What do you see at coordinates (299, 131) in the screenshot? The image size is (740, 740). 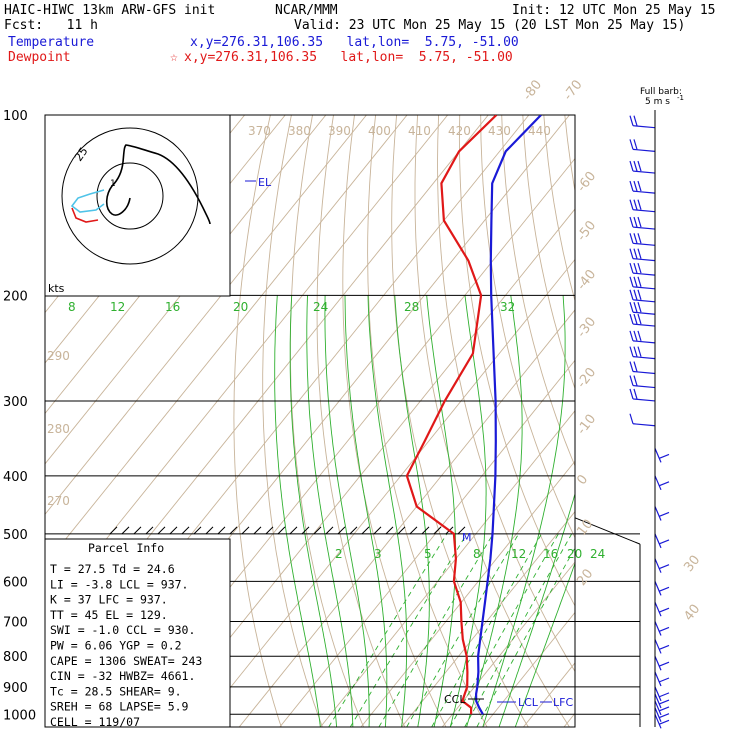 I see `theta-label: 380` at bounding box center [299, 131].